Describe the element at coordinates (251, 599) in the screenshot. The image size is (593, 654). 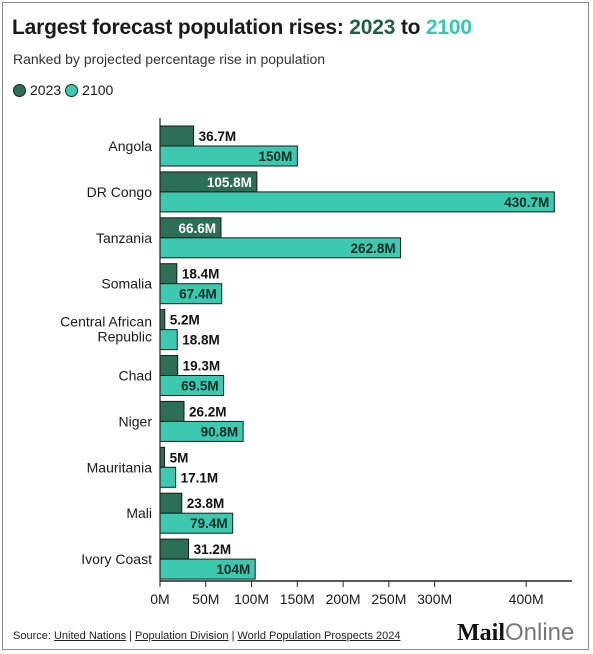
I see `x-tick-label-100: 100M` at that location.